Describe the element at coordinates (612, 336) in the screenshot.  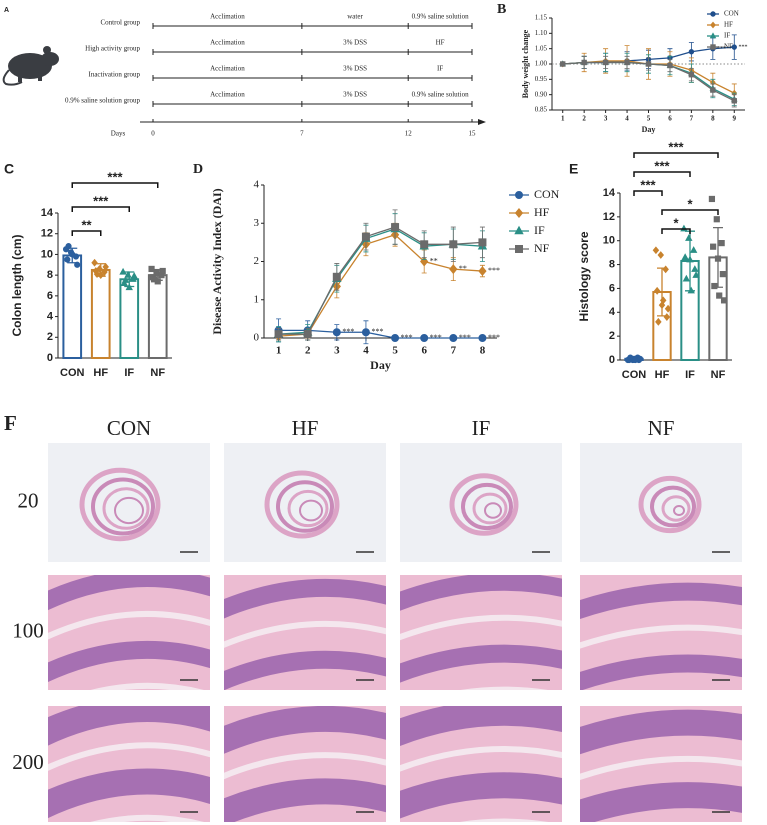
I see `y-tick-label: 2` at that location.